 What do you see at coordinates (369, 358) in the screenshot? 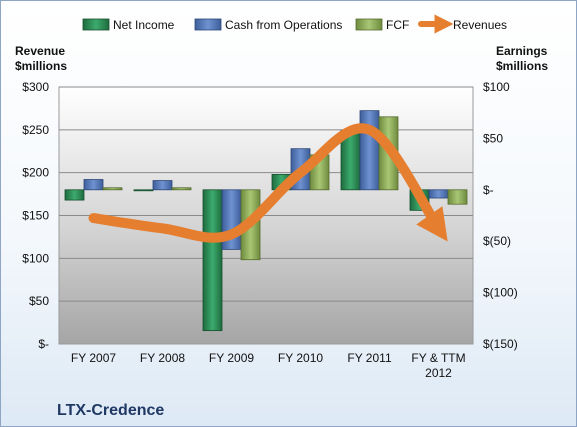
I see `x-tick-label: FY 2011` at bounding box center [369, 358].